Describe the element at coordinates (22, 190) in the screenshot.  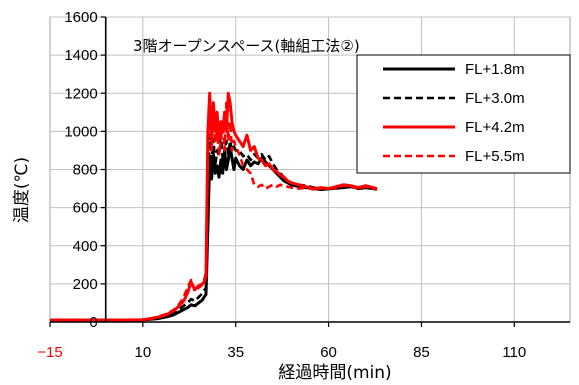
I see `y-axis-title: 温度(℃)` at that location.